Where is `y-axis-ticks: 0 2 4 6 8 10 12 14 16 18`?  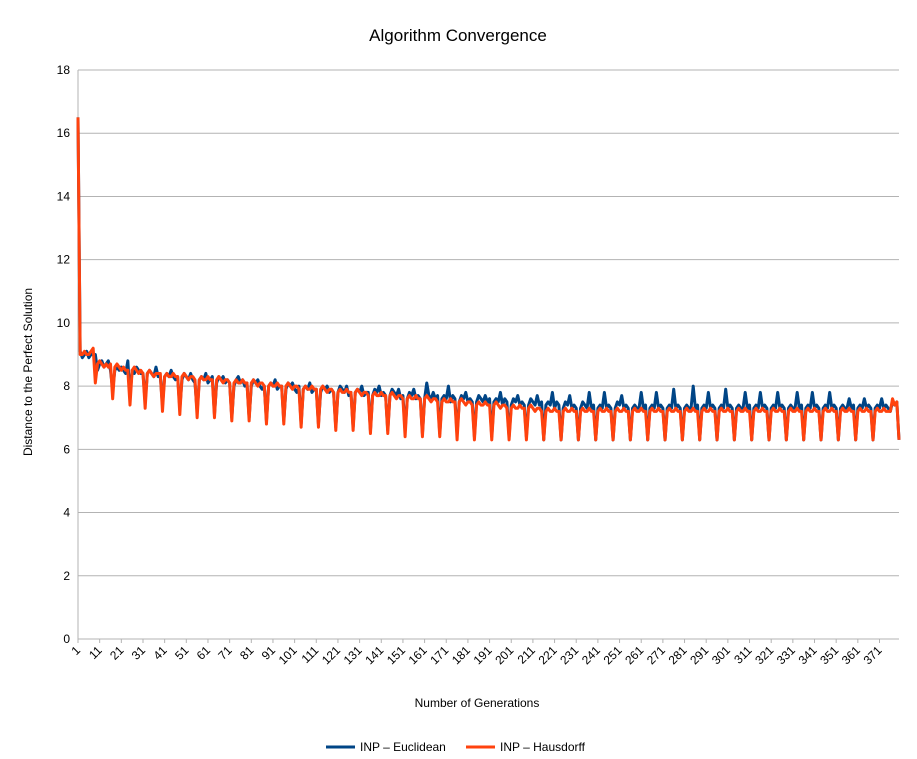 y-axis-ticks: 0 2 4 6 8 10 12 14 16 18 is located at coordinates (64, 354).